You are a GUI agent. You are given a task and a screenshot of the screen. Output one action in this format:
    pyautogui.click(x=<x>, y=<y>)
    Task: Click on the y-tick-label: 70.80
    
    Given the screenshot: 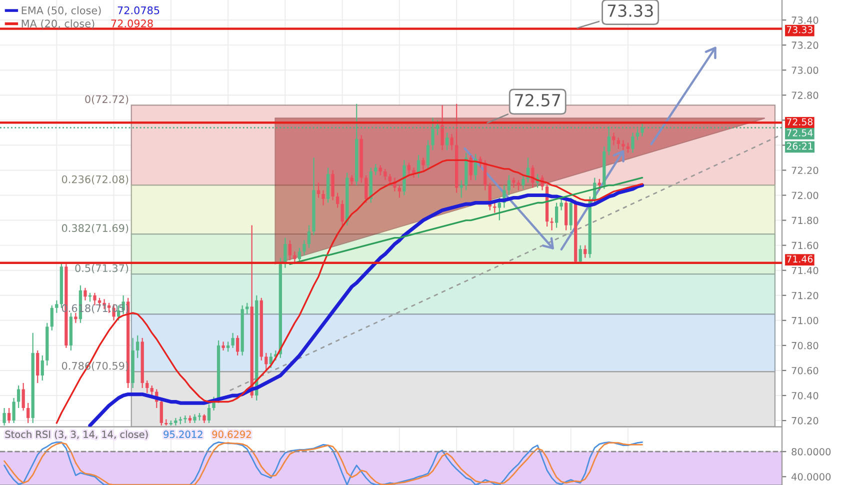 What is the action you would take?
    pyautogui.click(x=805, y=346)
    